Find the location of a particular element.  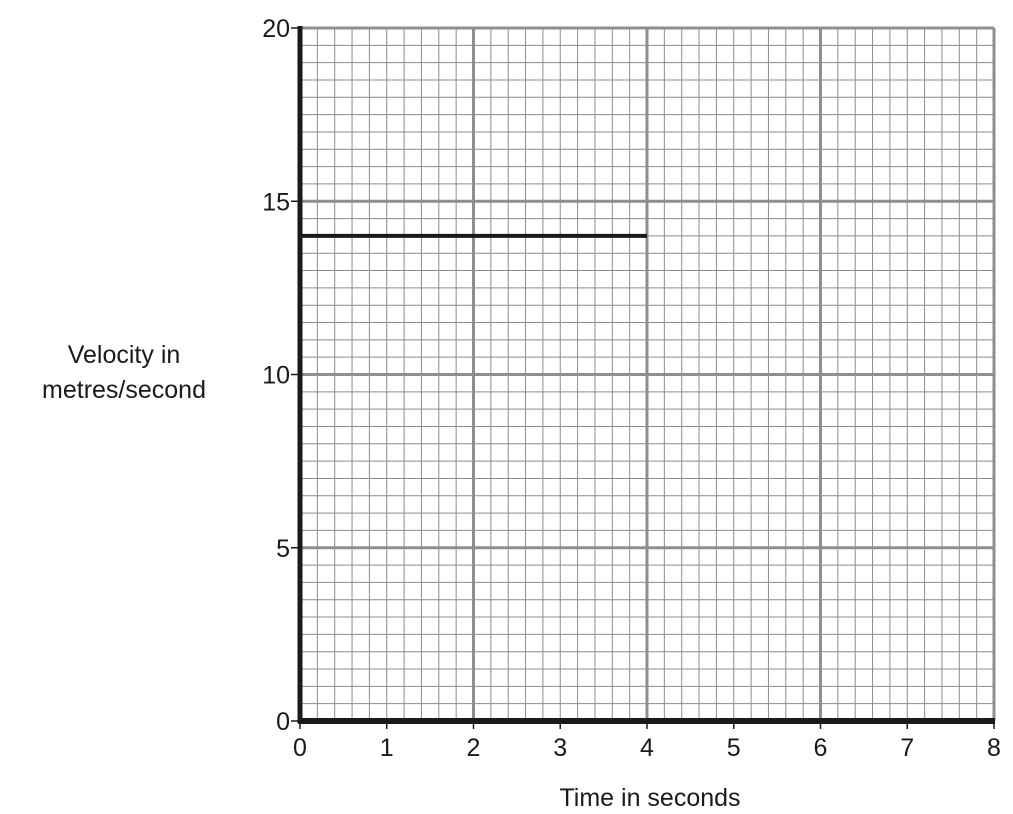

x-tick-label: 4 is located at coordinates (647, 748).